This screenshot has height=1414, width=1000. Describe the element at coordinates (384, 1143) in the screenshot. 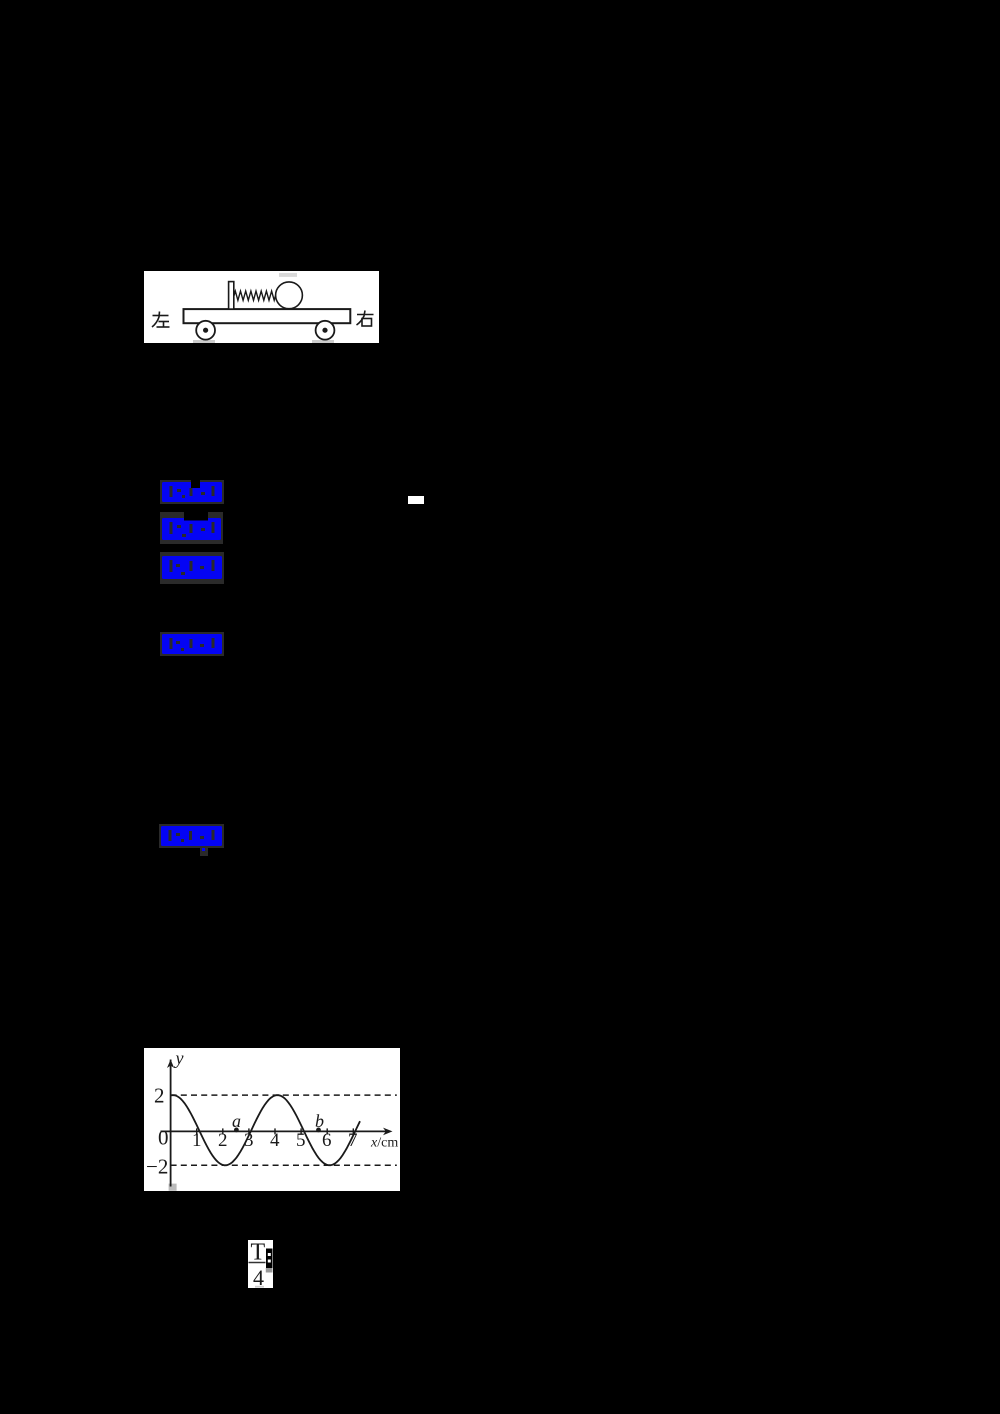

I see `svg-text: x/cm` at that location.